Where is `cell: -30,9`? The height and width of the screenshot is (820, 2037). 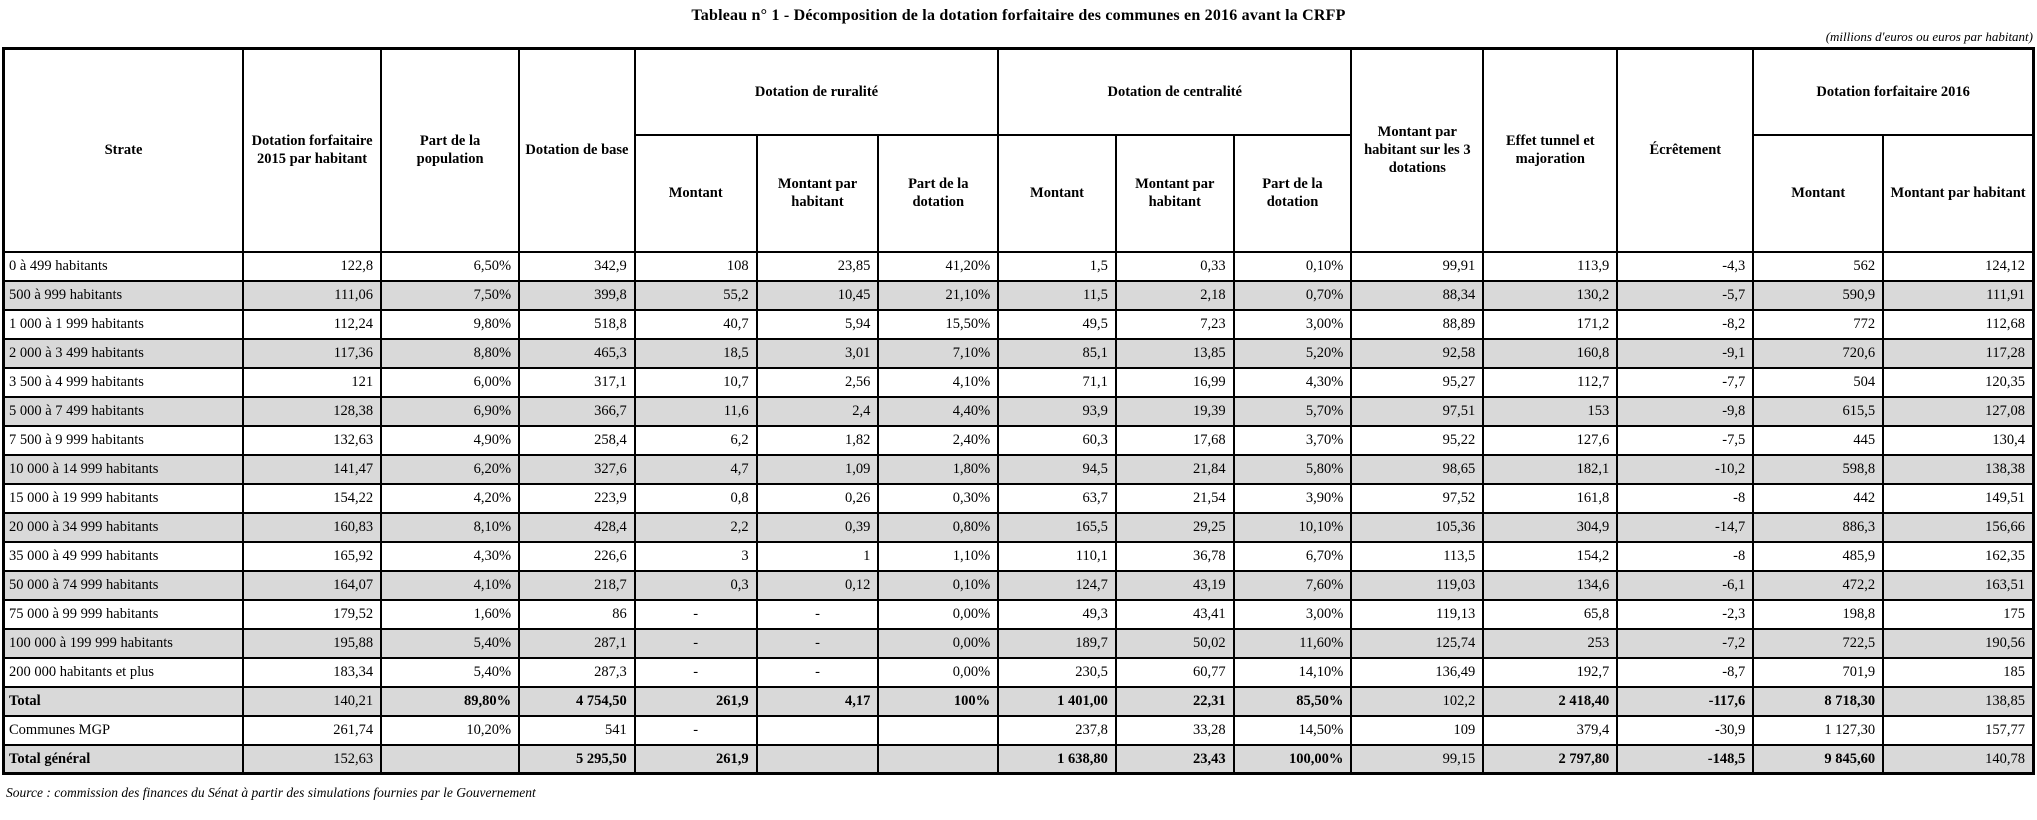 cell: -30,9 is located at coordinates (1685, 730).